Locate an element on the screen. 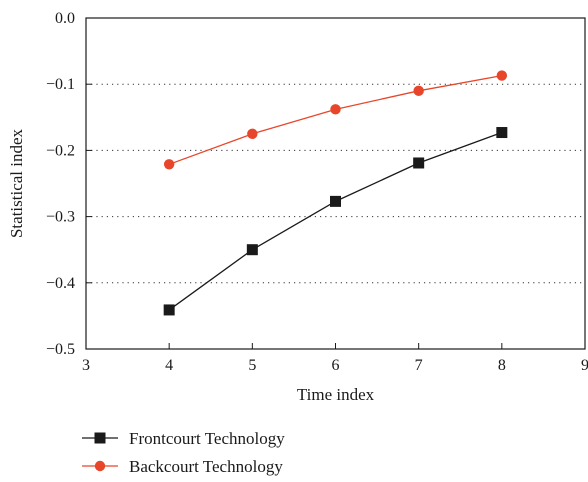 The image size is (588, 482). legend-item: Frontcourt Technology is located at coordinates (183, 438).